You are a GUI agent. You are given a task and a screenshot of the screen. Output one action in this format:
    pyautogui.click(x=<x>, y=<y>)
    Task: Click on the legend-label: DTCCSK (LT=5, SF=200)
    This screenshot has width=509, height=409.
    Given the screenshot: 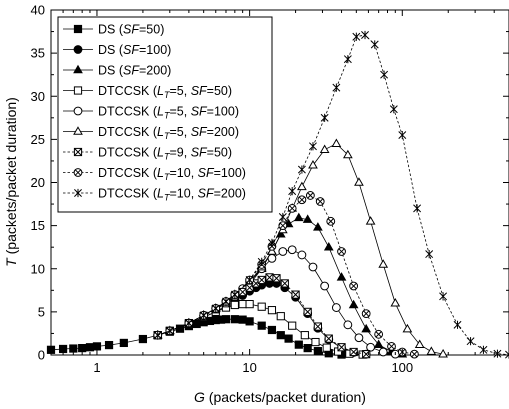 What is the action you would take?
    pyautogui.click(x=168, y=133)
    